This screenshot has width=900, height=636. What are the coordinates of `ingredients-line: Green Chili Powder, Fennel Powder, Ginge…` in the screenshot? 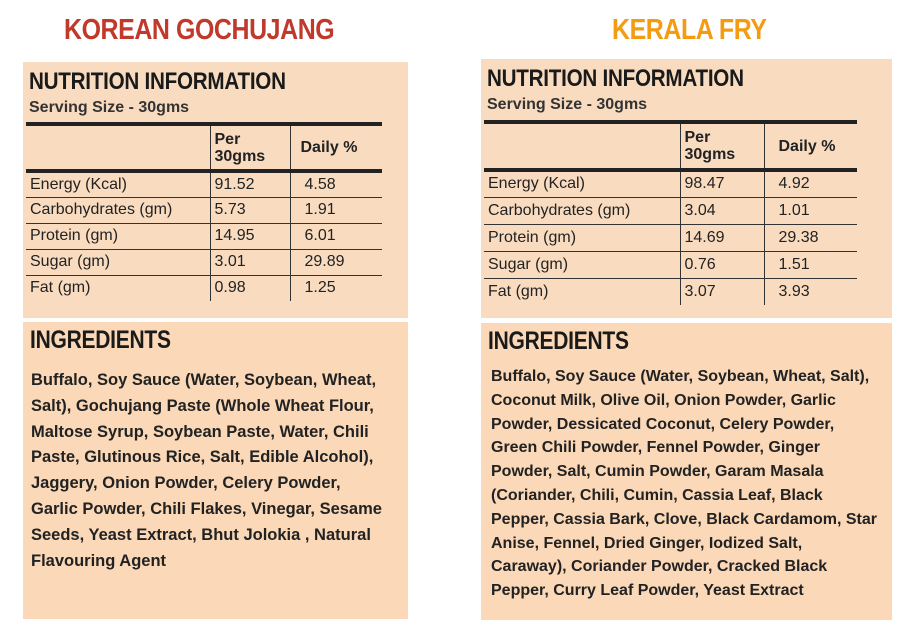 It's located at (655, 448).